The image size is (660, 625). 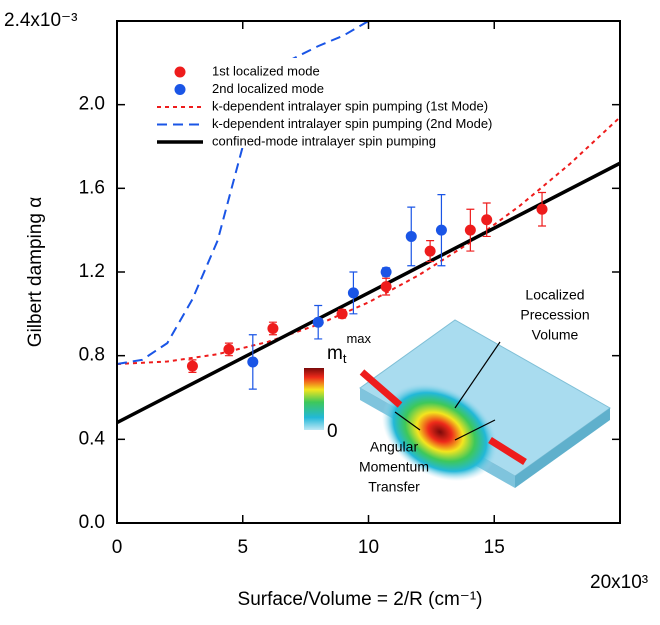 What do you see at coordinates (268, 88) in the screenshot?
I see `legend-label: 2nd localized mode` at bounding box center [268, 88].